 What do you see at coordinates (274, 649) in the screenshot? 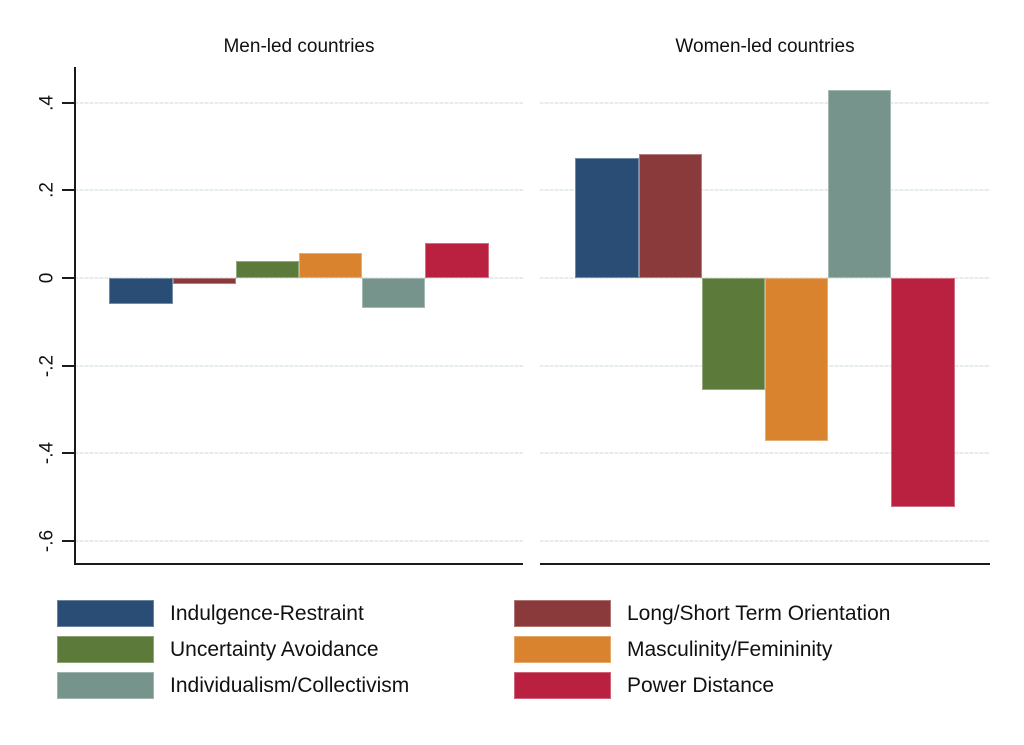
I see `legend-label: Uncertainty Avoidance` at bounding box center [274, 649].